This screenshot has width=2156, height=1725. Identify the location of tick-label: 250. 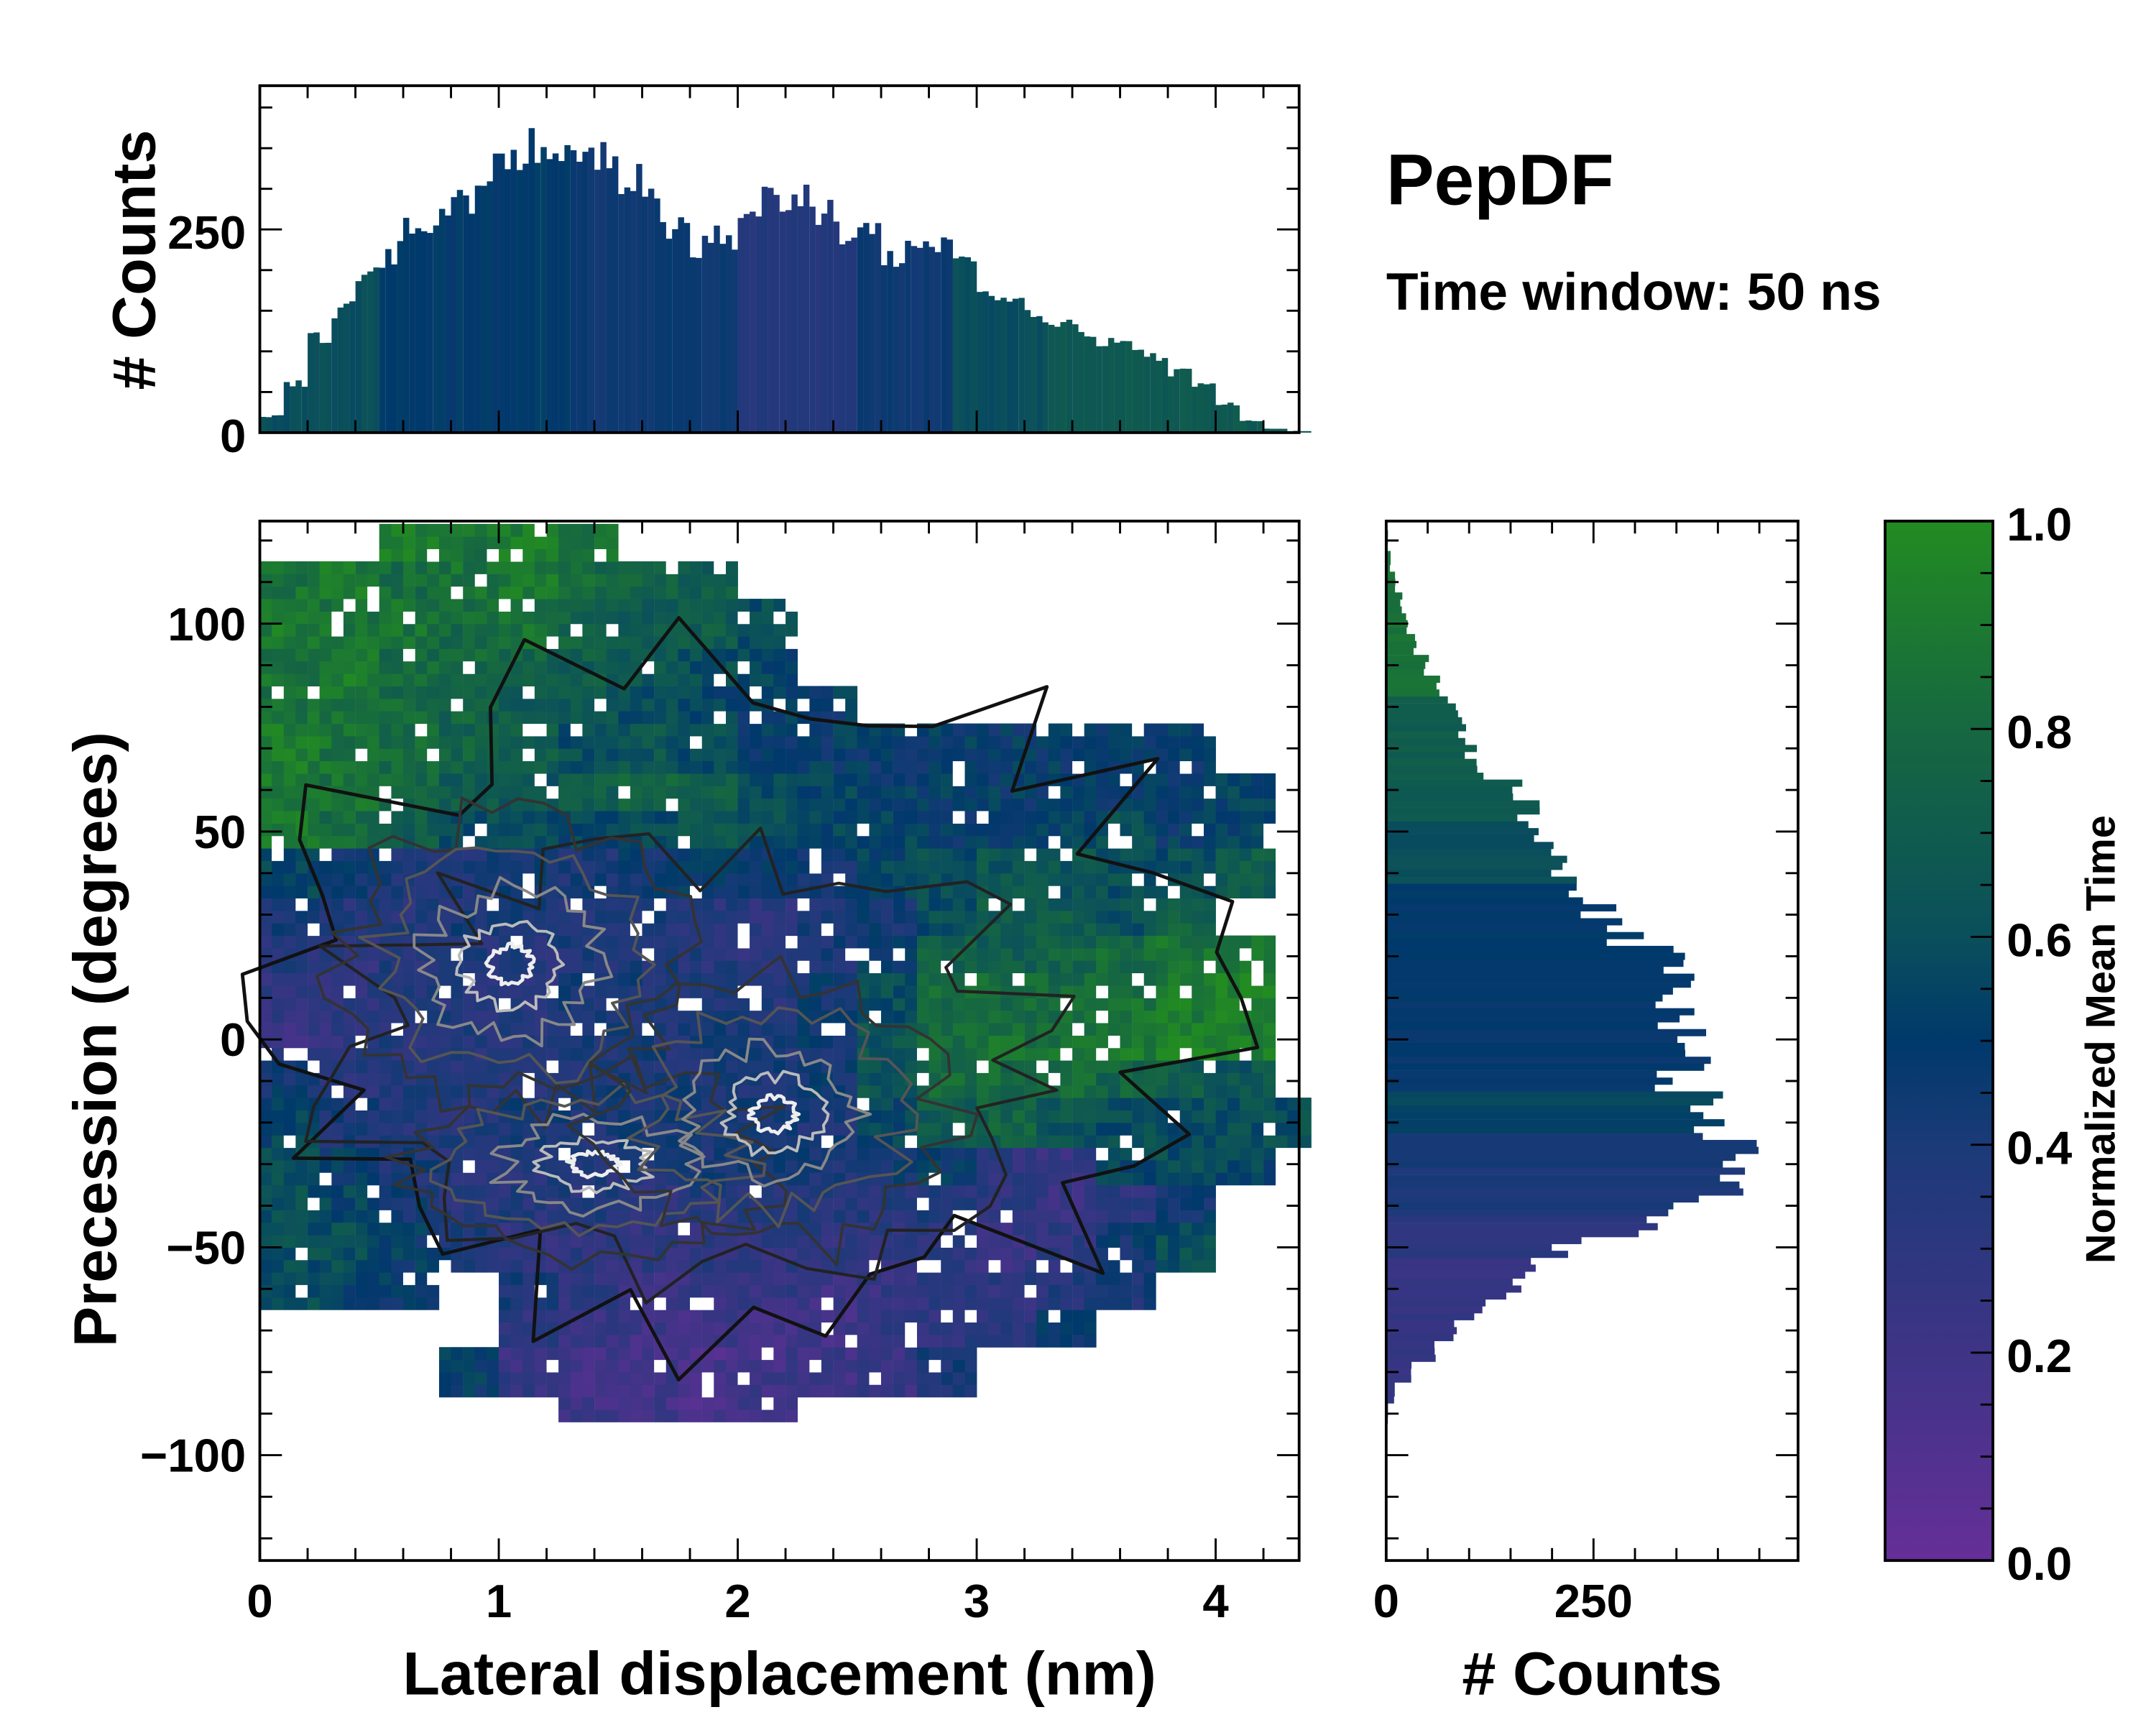
(206, 232).